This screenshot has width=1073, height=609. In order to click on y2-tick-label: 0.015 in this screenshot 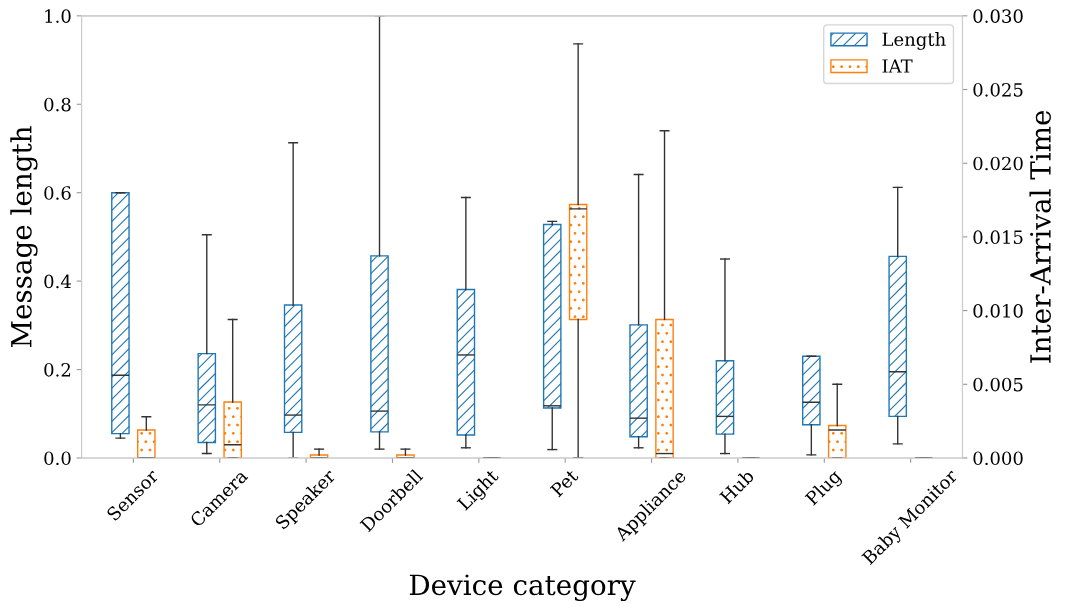, I will do `click(998, 237)`.